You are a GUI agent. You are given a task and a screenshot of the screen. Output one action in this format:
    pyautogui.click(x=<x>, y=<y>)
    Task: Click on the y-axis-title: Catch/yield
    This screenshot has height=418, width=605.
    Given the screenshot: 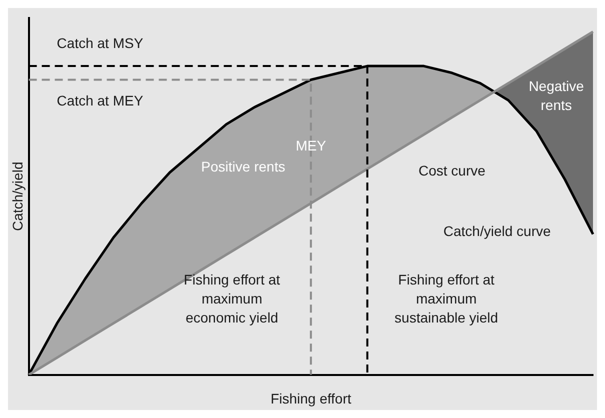 What is the action you would take?
    pyautogui.click(x=17, y=197)
    